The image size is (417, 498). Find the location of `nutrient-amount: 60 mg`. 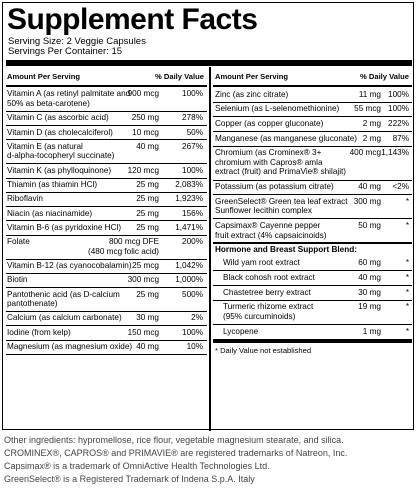

nutrient-amount: 60 mg is located at coordinates (369, 263).